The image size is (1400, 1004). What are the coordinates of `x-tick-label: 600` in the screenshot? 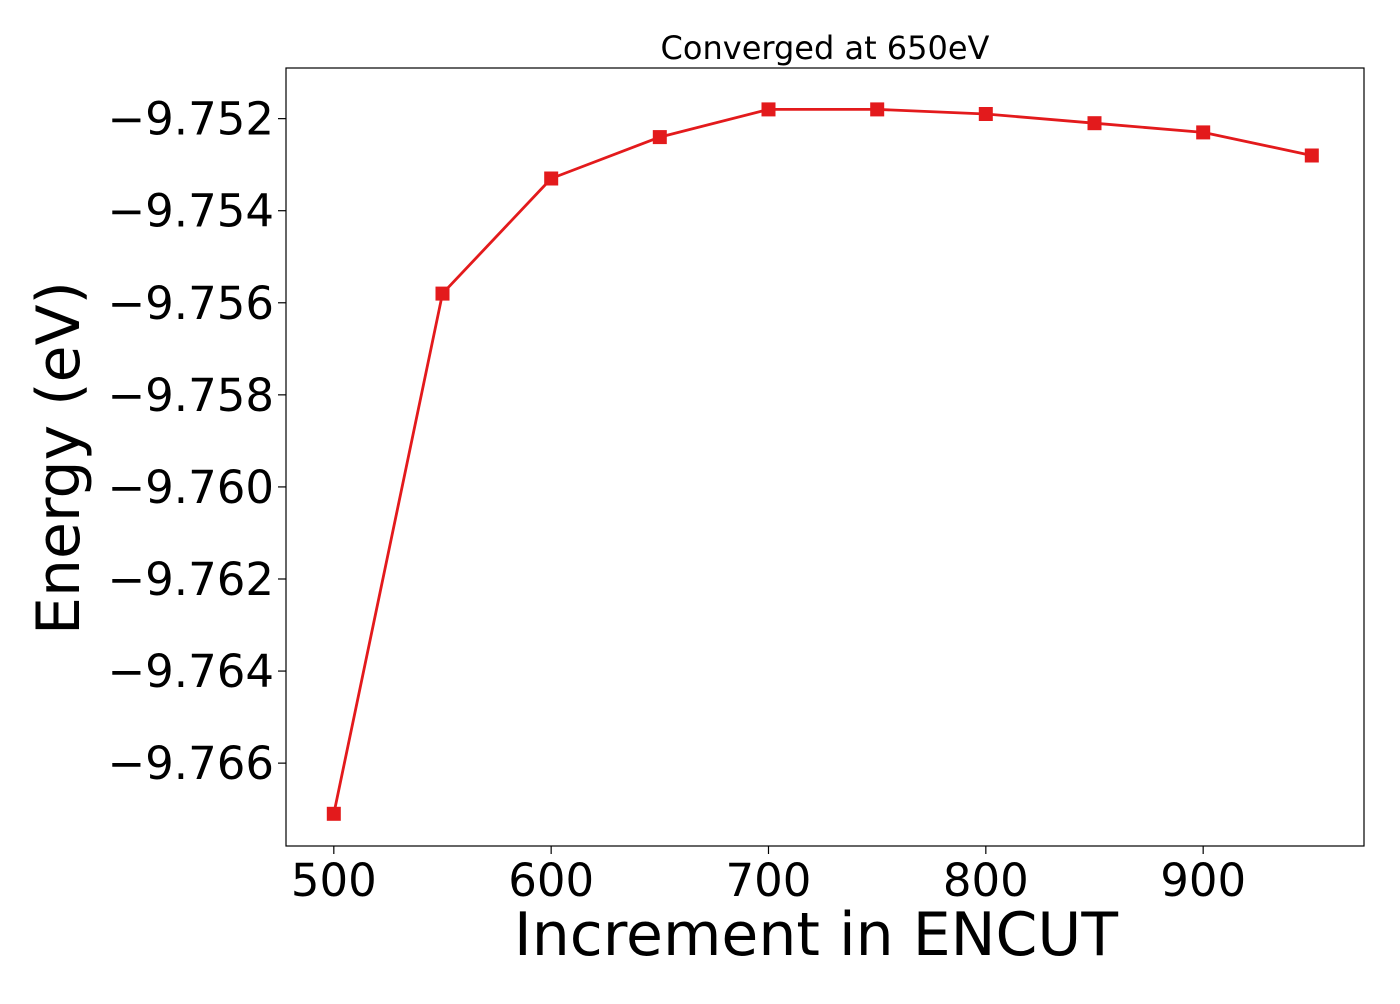 It's located at (551, 880).